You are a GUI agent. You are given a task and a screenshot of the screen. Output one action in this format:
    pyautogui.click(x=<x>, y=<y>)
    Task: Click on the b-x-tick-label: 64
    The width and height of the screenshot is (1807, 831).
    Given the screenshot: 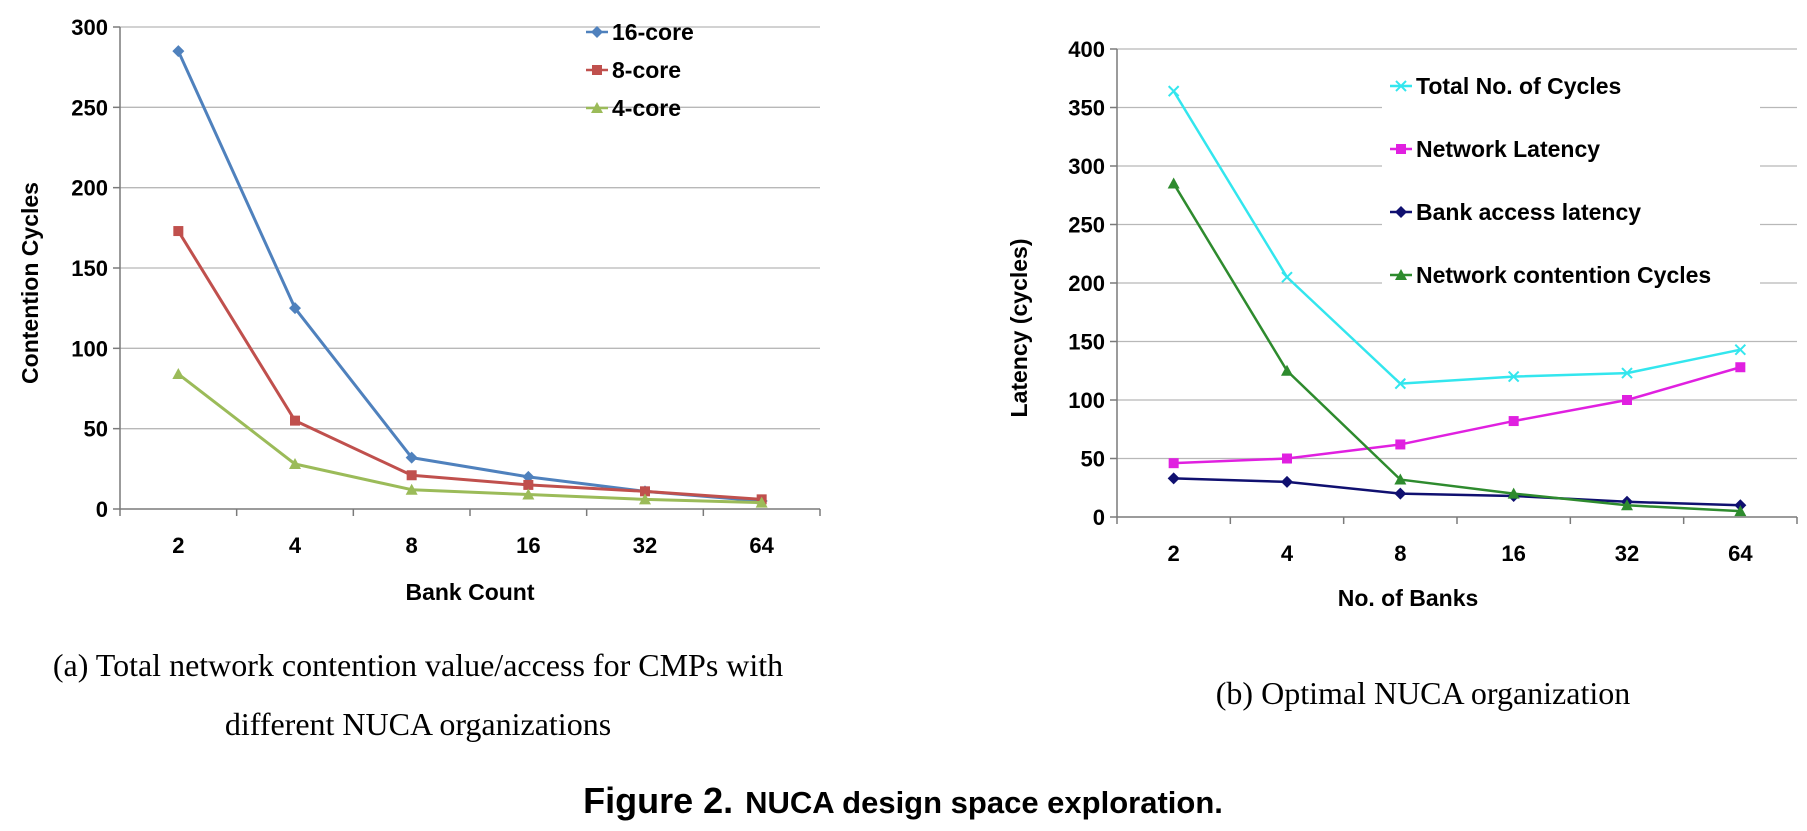 What is the action you would take?
    pyautogui.click(x=1740, y=553)
    